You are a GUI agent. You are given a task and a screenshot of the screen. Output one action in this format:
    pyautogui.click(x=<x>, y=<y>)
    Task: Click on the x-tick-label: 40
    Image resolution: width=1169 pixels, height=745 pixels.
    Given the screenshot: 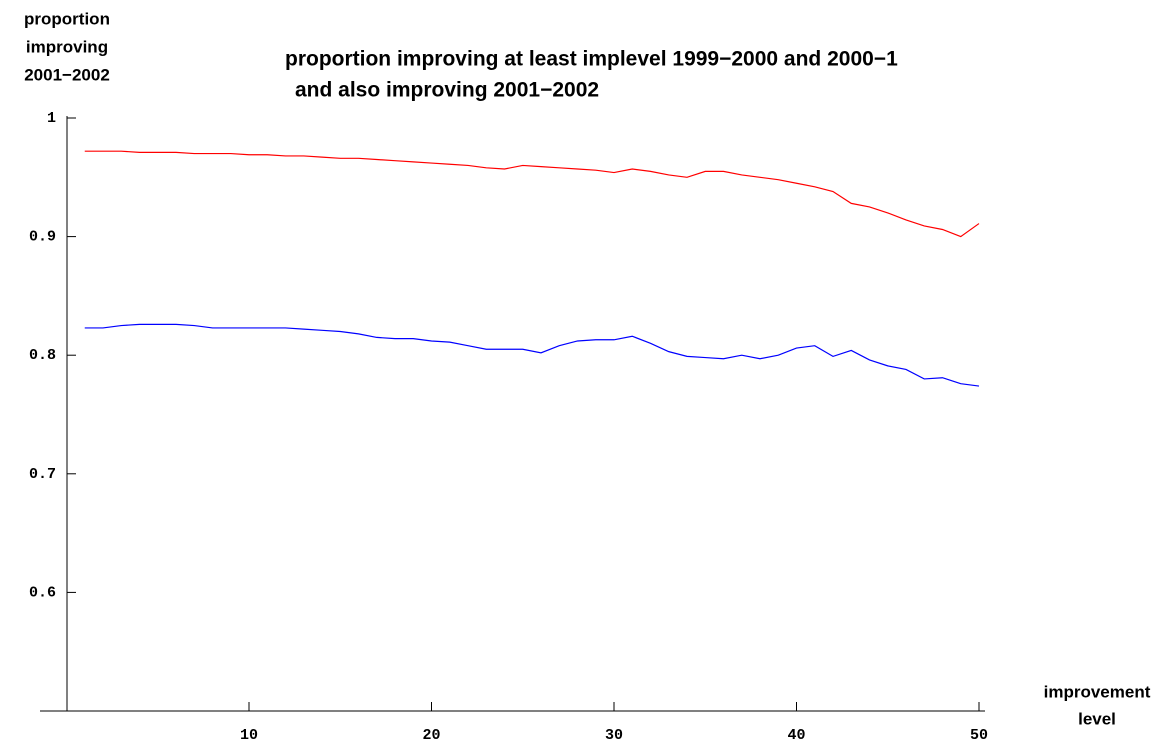 What is the action you would take?
    pyautogui.click(x=796, y=735)
    